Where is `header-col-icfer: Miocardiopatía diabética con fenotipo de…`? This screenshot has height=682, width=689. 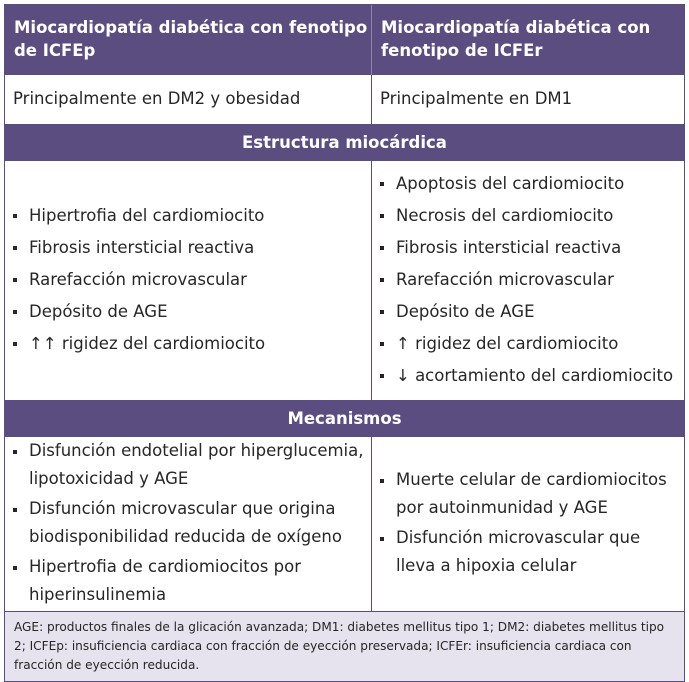 header-col-icfer: Miocardiopatía diabética con fenotipo de… is located at coordinates (516, 39).